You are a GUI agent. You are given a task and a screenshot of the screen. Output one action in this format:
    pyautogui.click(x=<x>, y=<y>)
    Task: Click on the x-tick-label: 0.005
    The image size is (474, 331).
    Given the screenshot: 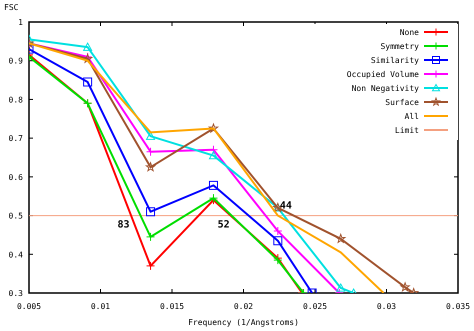 What is the action you would take?
    pyautogui.click(x=29, y=306)
    